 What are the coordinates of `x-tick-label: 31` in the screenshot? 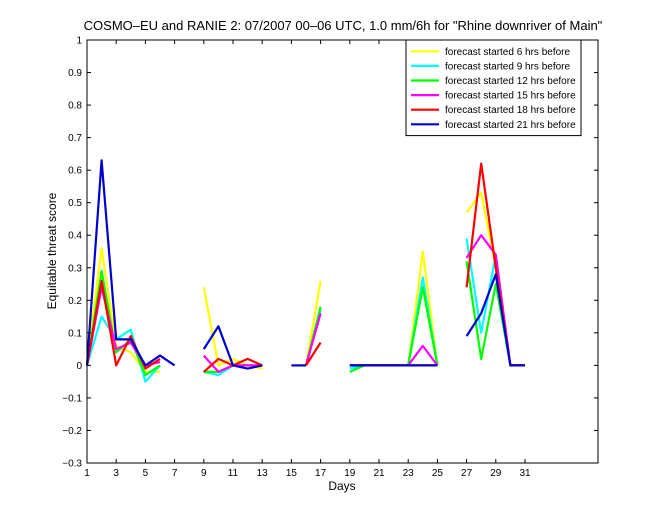 It's located at (525, 473).